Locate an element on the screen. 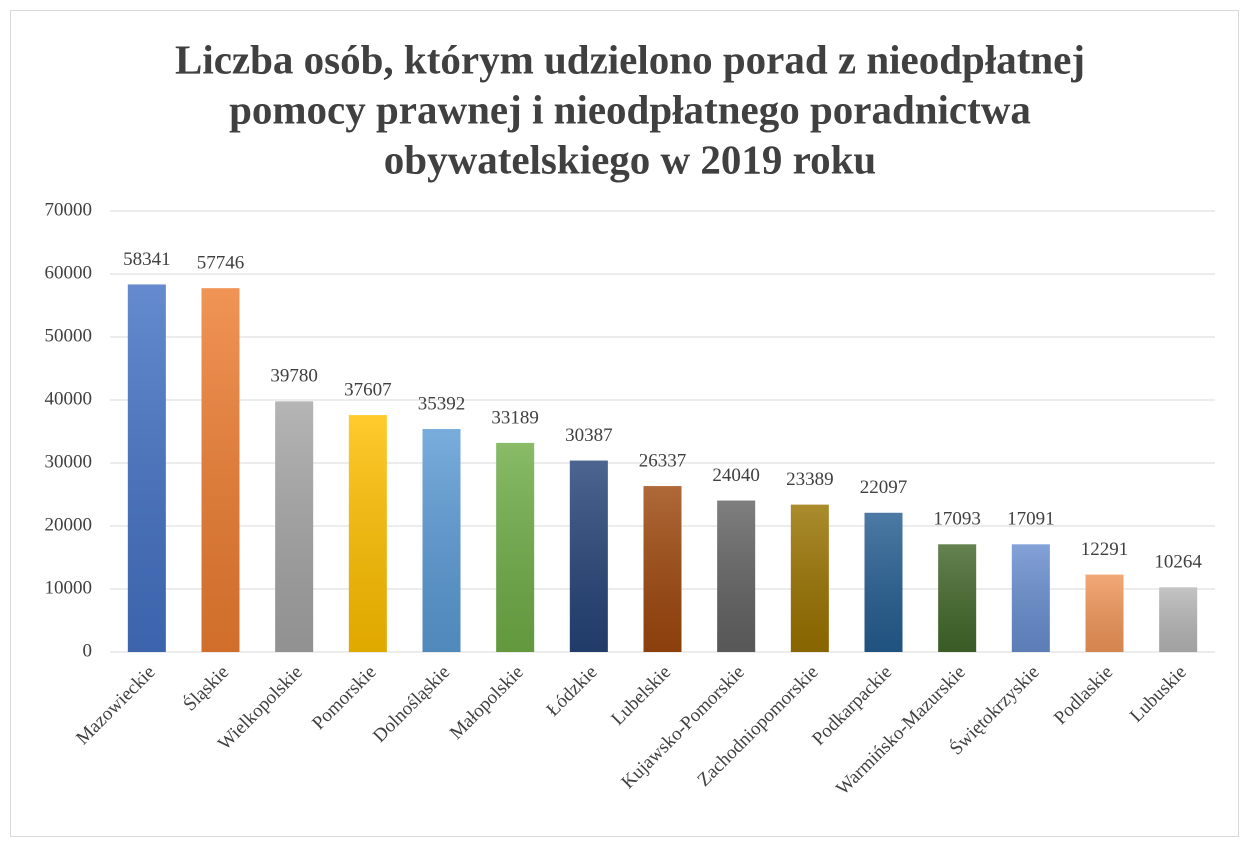 Image resolution: width=1249 pixels, height=848 pixels. y-tick-label: 20000 is located at coordinates (69, 524).